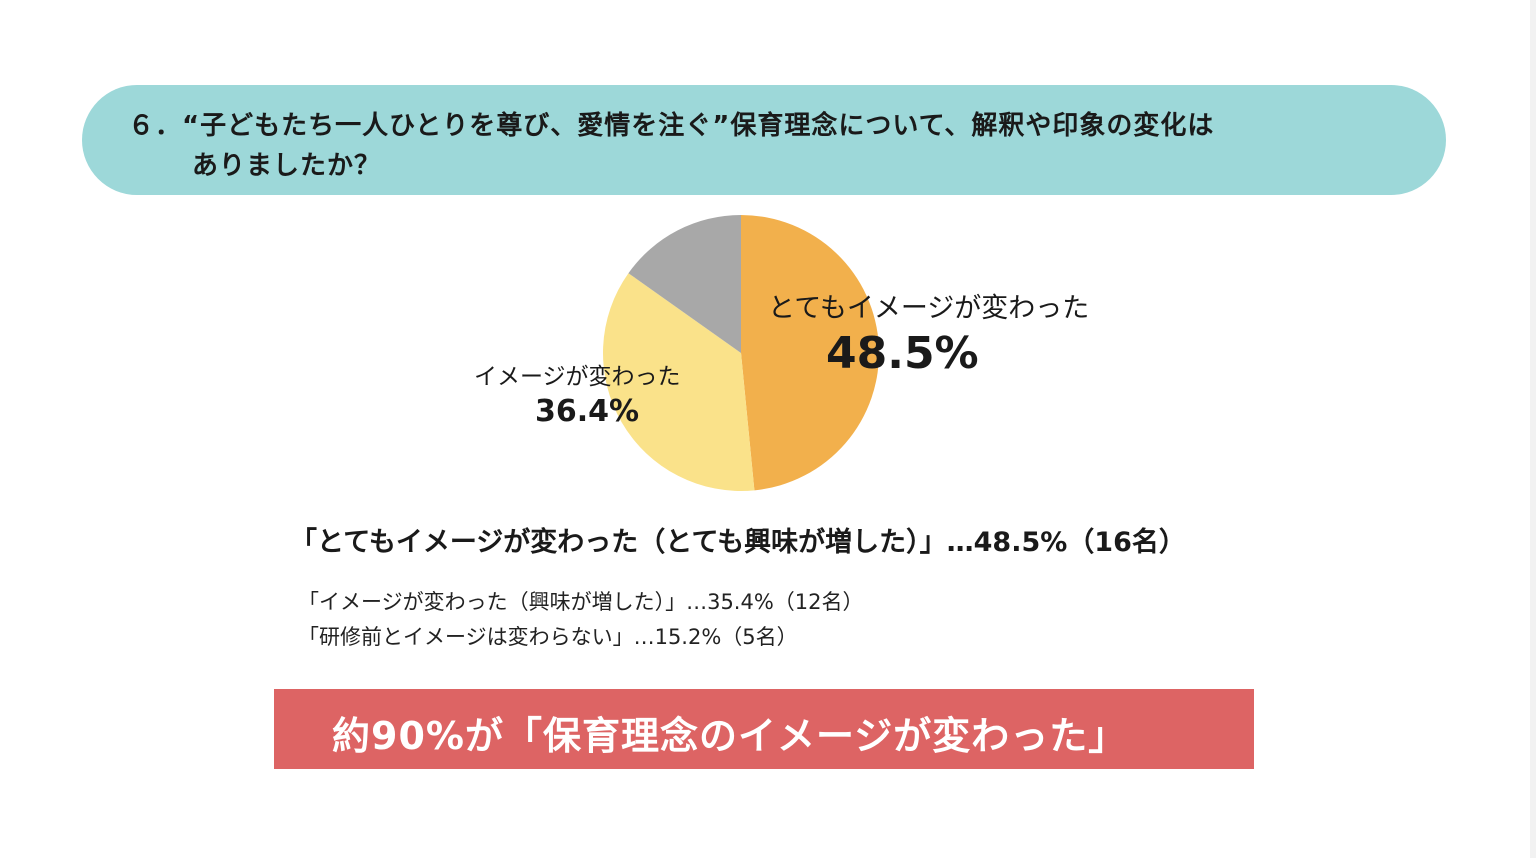 The width and height of the screenshot is (1536, 858). Describe the element at coordinates (738, 542) in the screenshot. I see `result-main-line: 「とてもイメージが変わった（とても興味が増した）」…48.5%（16名）` at that location.